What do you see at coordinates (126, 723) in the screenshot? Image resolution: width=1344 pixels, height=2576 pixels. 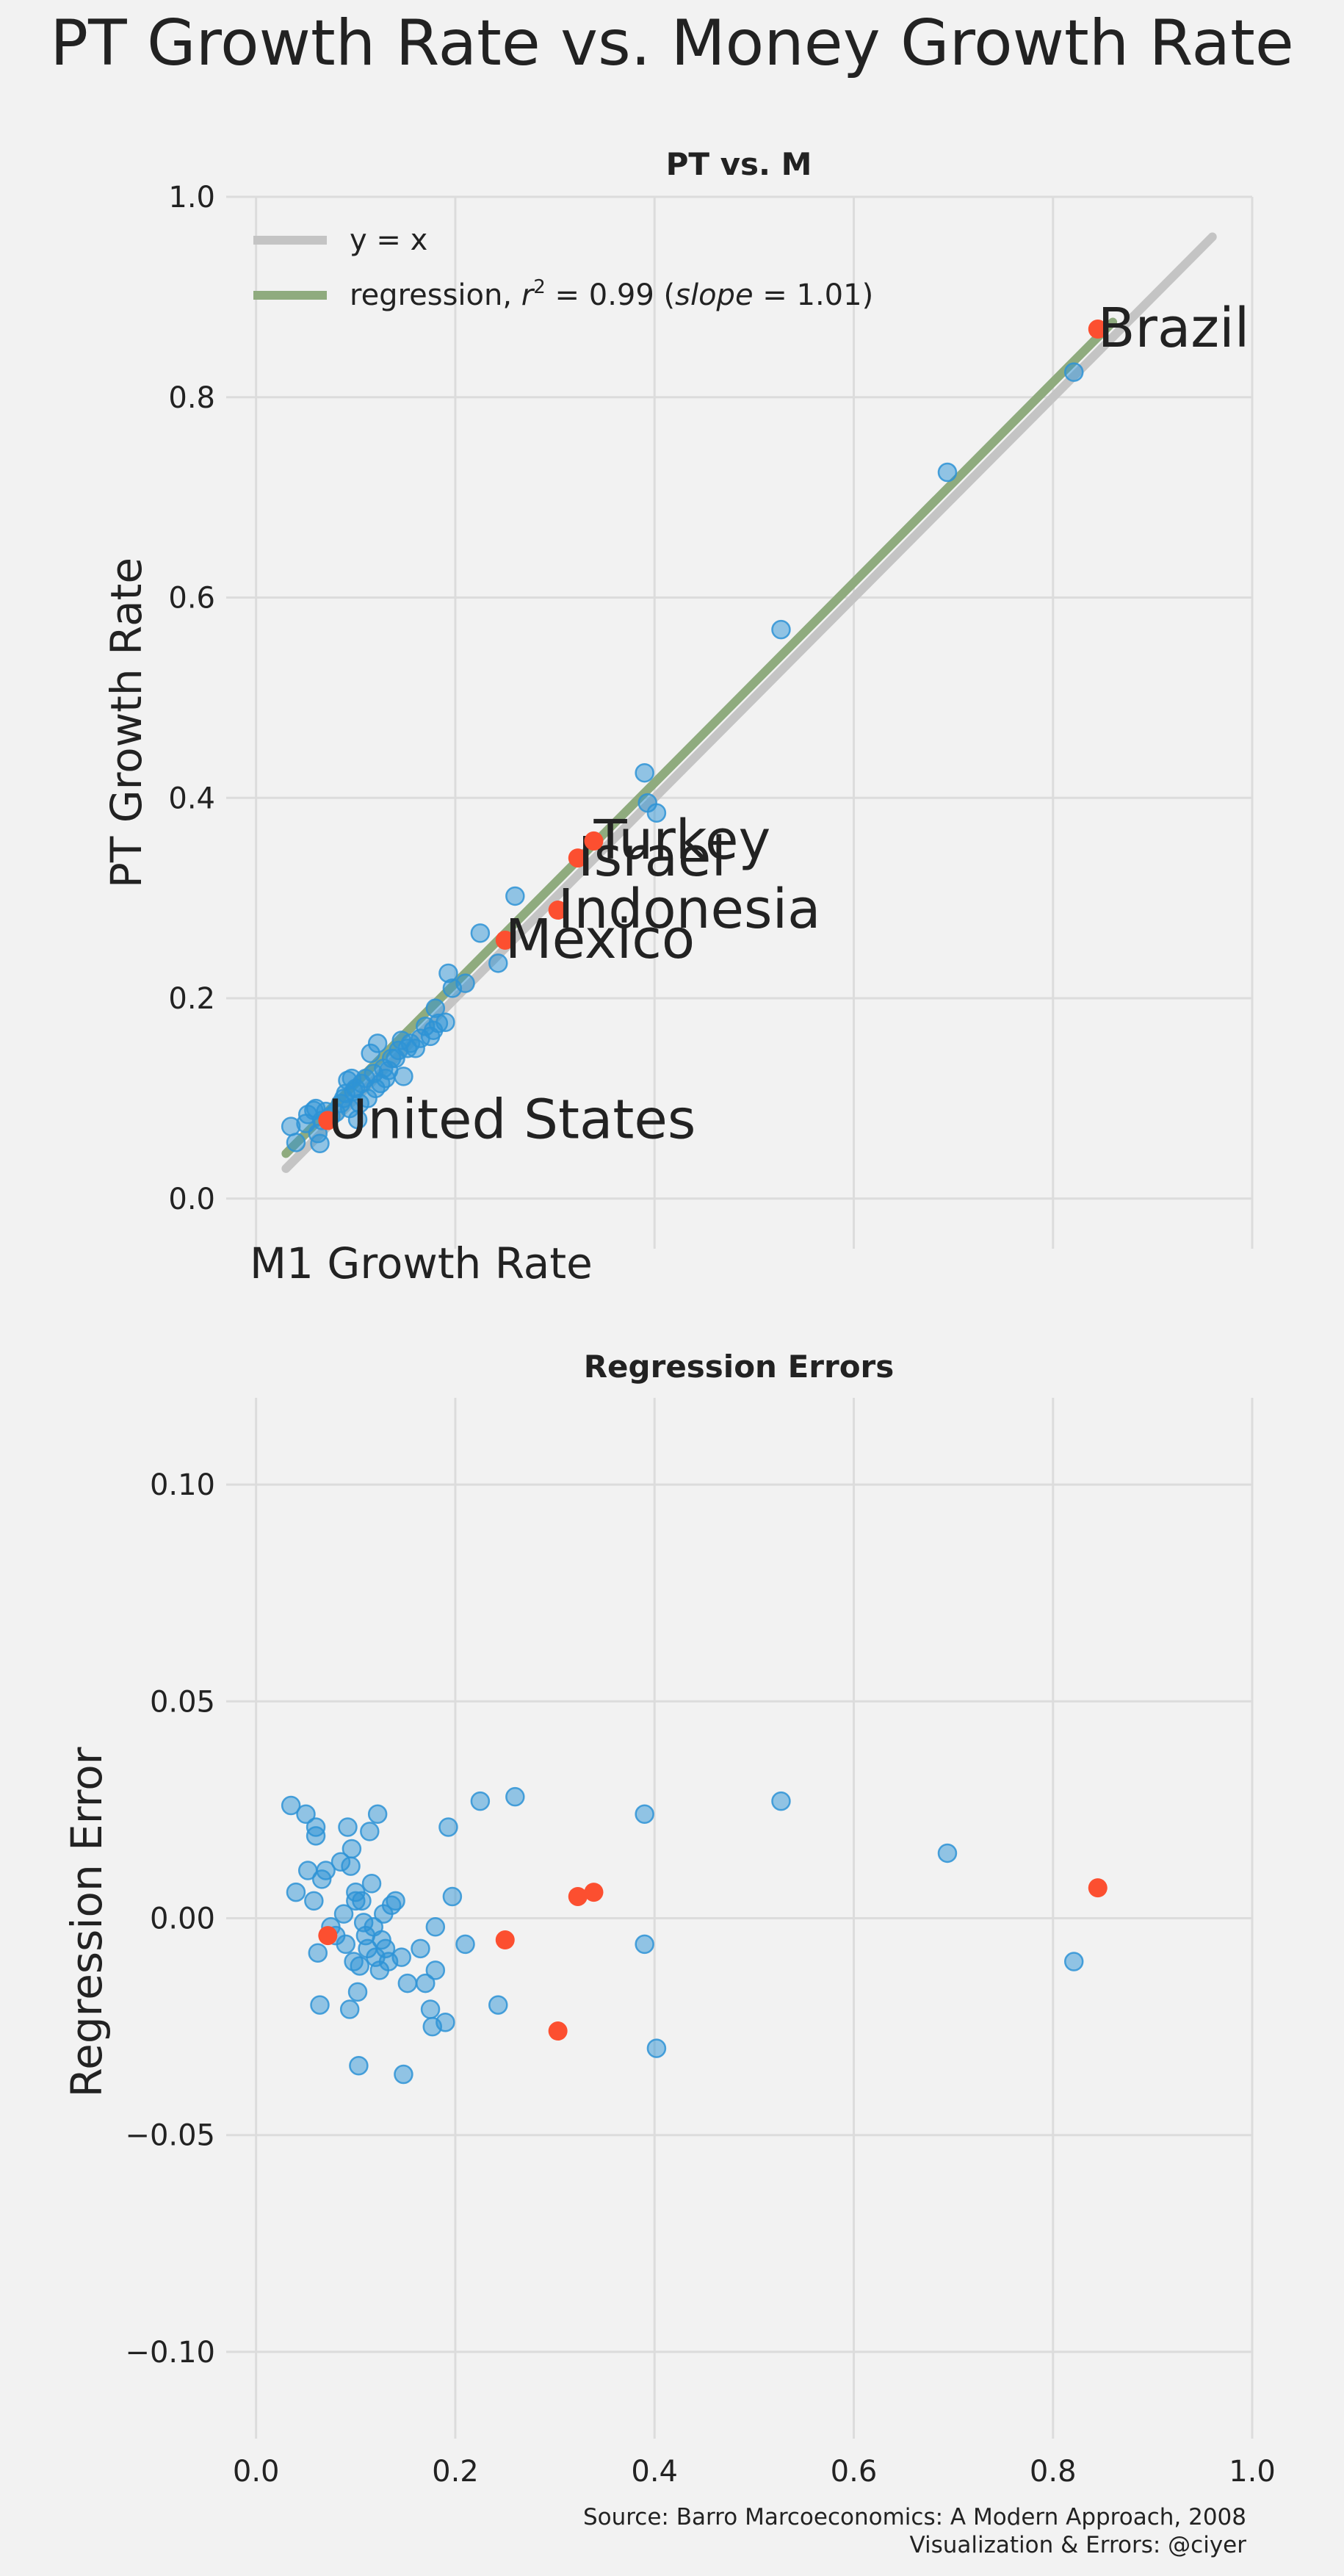 I see `chart-top-y-label: PT Growth Rate` at bounding box center [126, 723].